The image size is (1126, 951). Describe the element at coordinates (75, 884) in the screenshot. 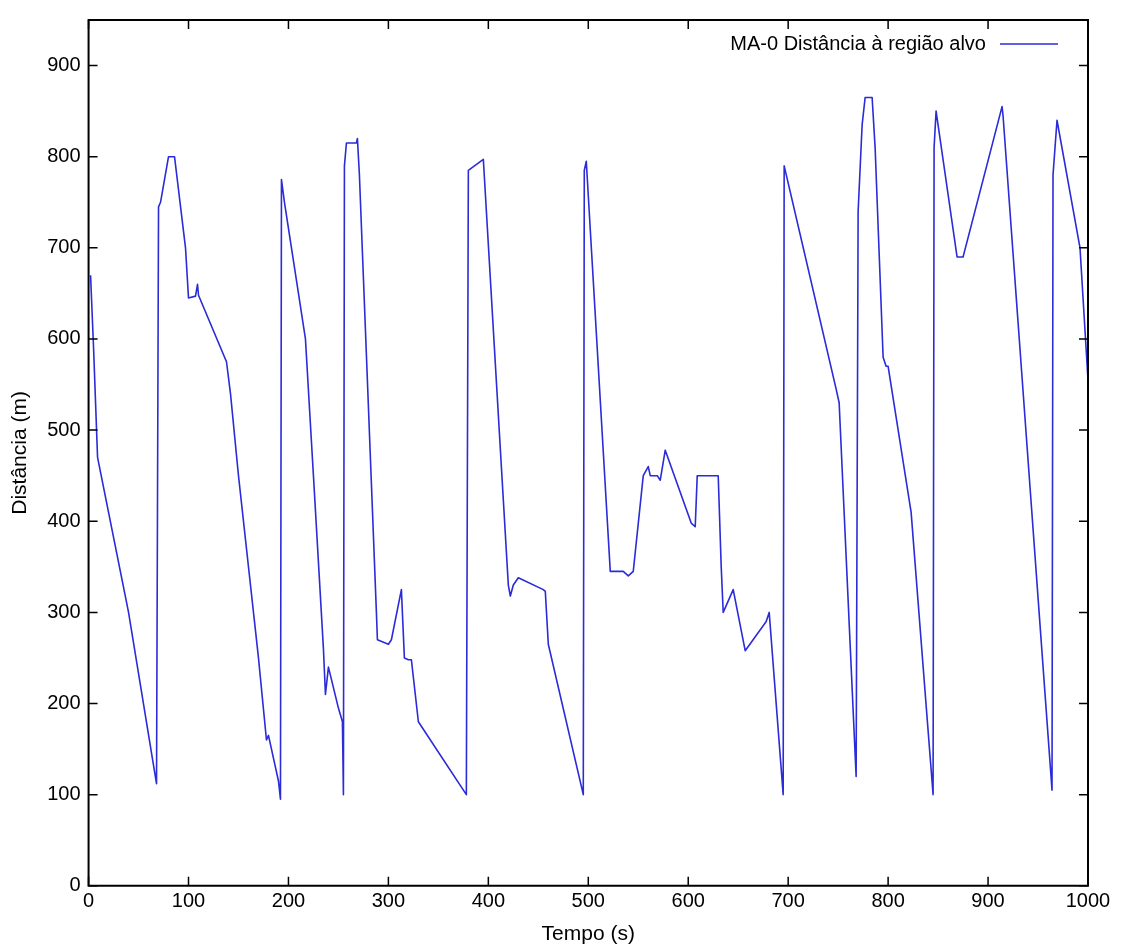

I see `y-tick-label: 0` at that location.